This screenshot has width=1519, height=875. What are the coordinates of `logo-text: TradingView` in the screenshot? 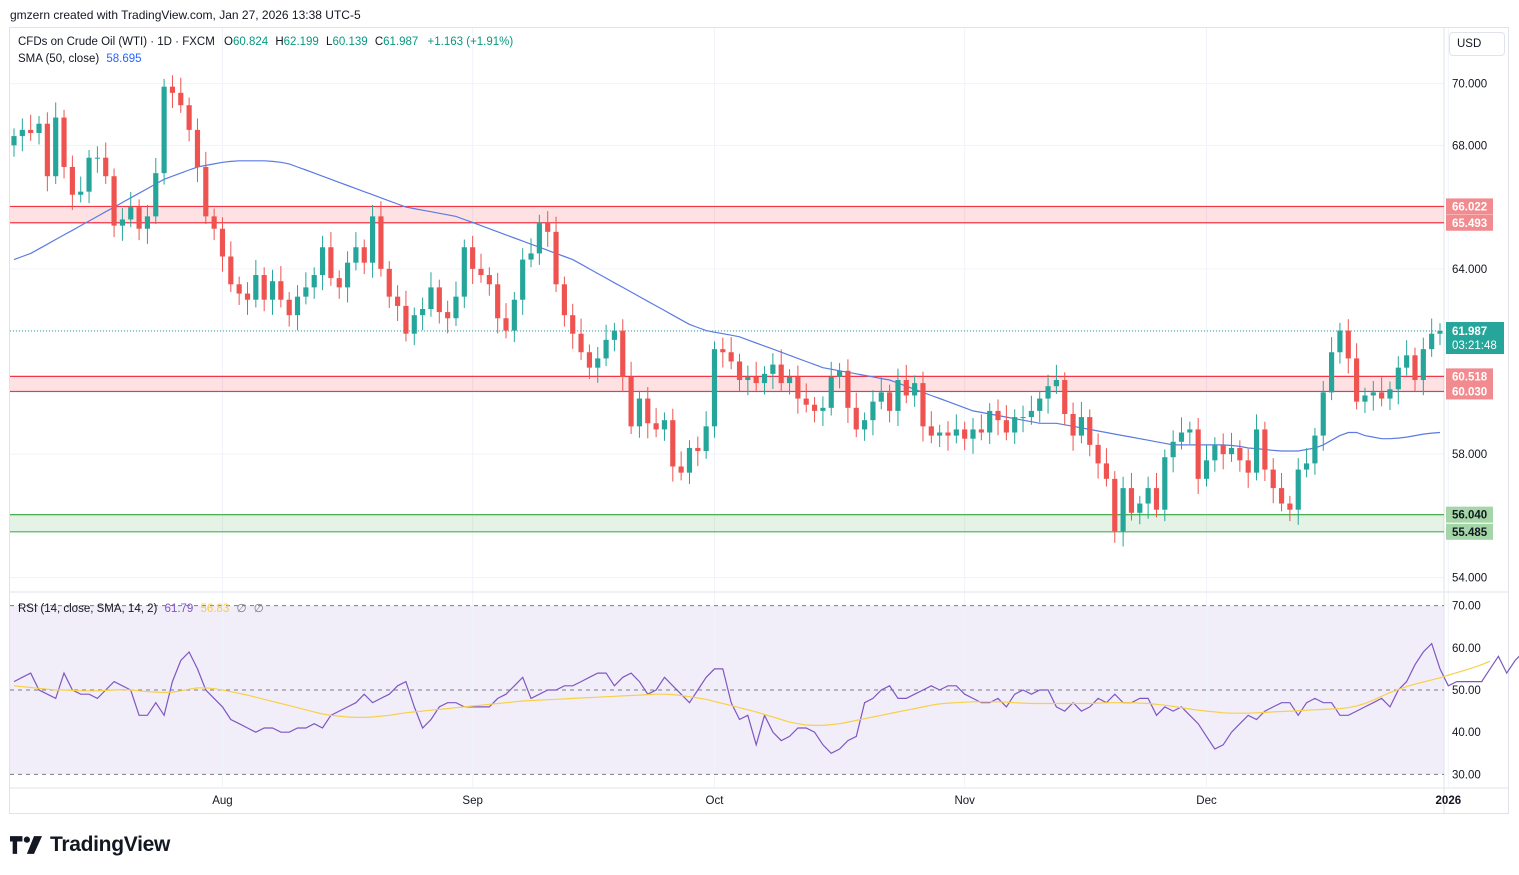 It's located at (110, 844).